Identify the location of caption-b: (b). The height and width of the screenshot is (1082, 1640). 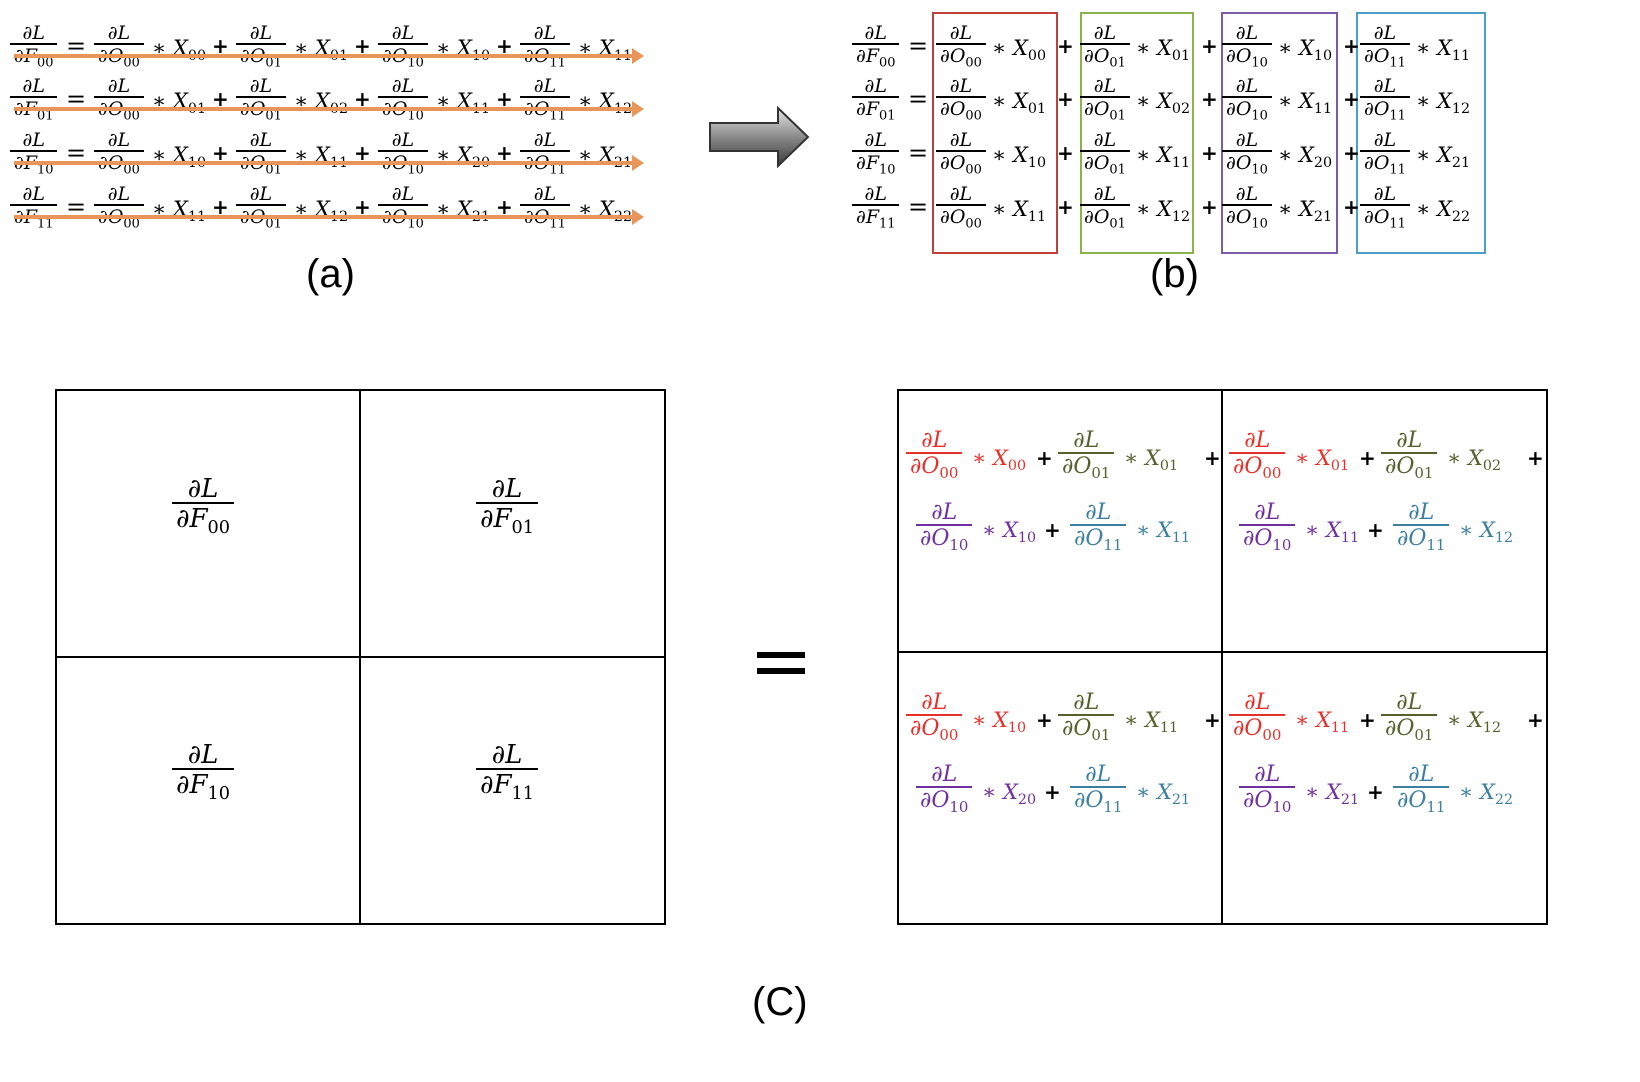
(1174, 274).